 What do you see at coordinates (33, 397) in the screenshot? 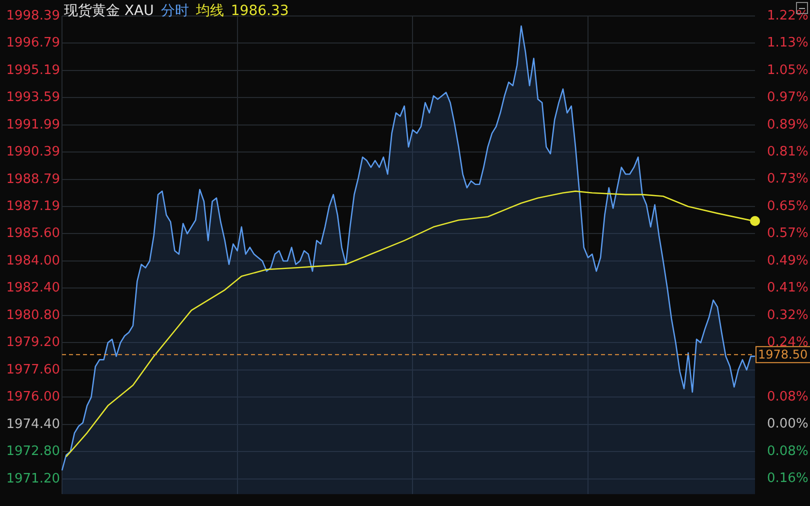
I see `y-tick-label: 1976.00` at bounding box center [33, 397].